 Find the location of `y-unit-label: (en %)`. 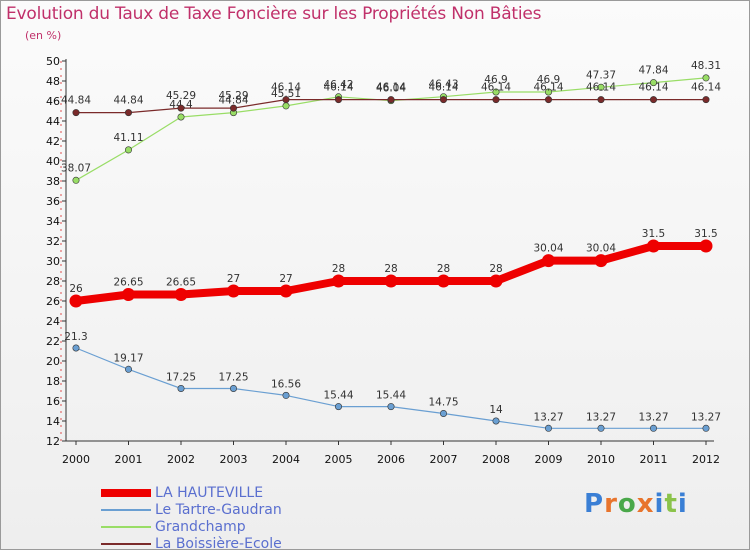

y-unit-label: (en %) is located at coordinates (43, 35).